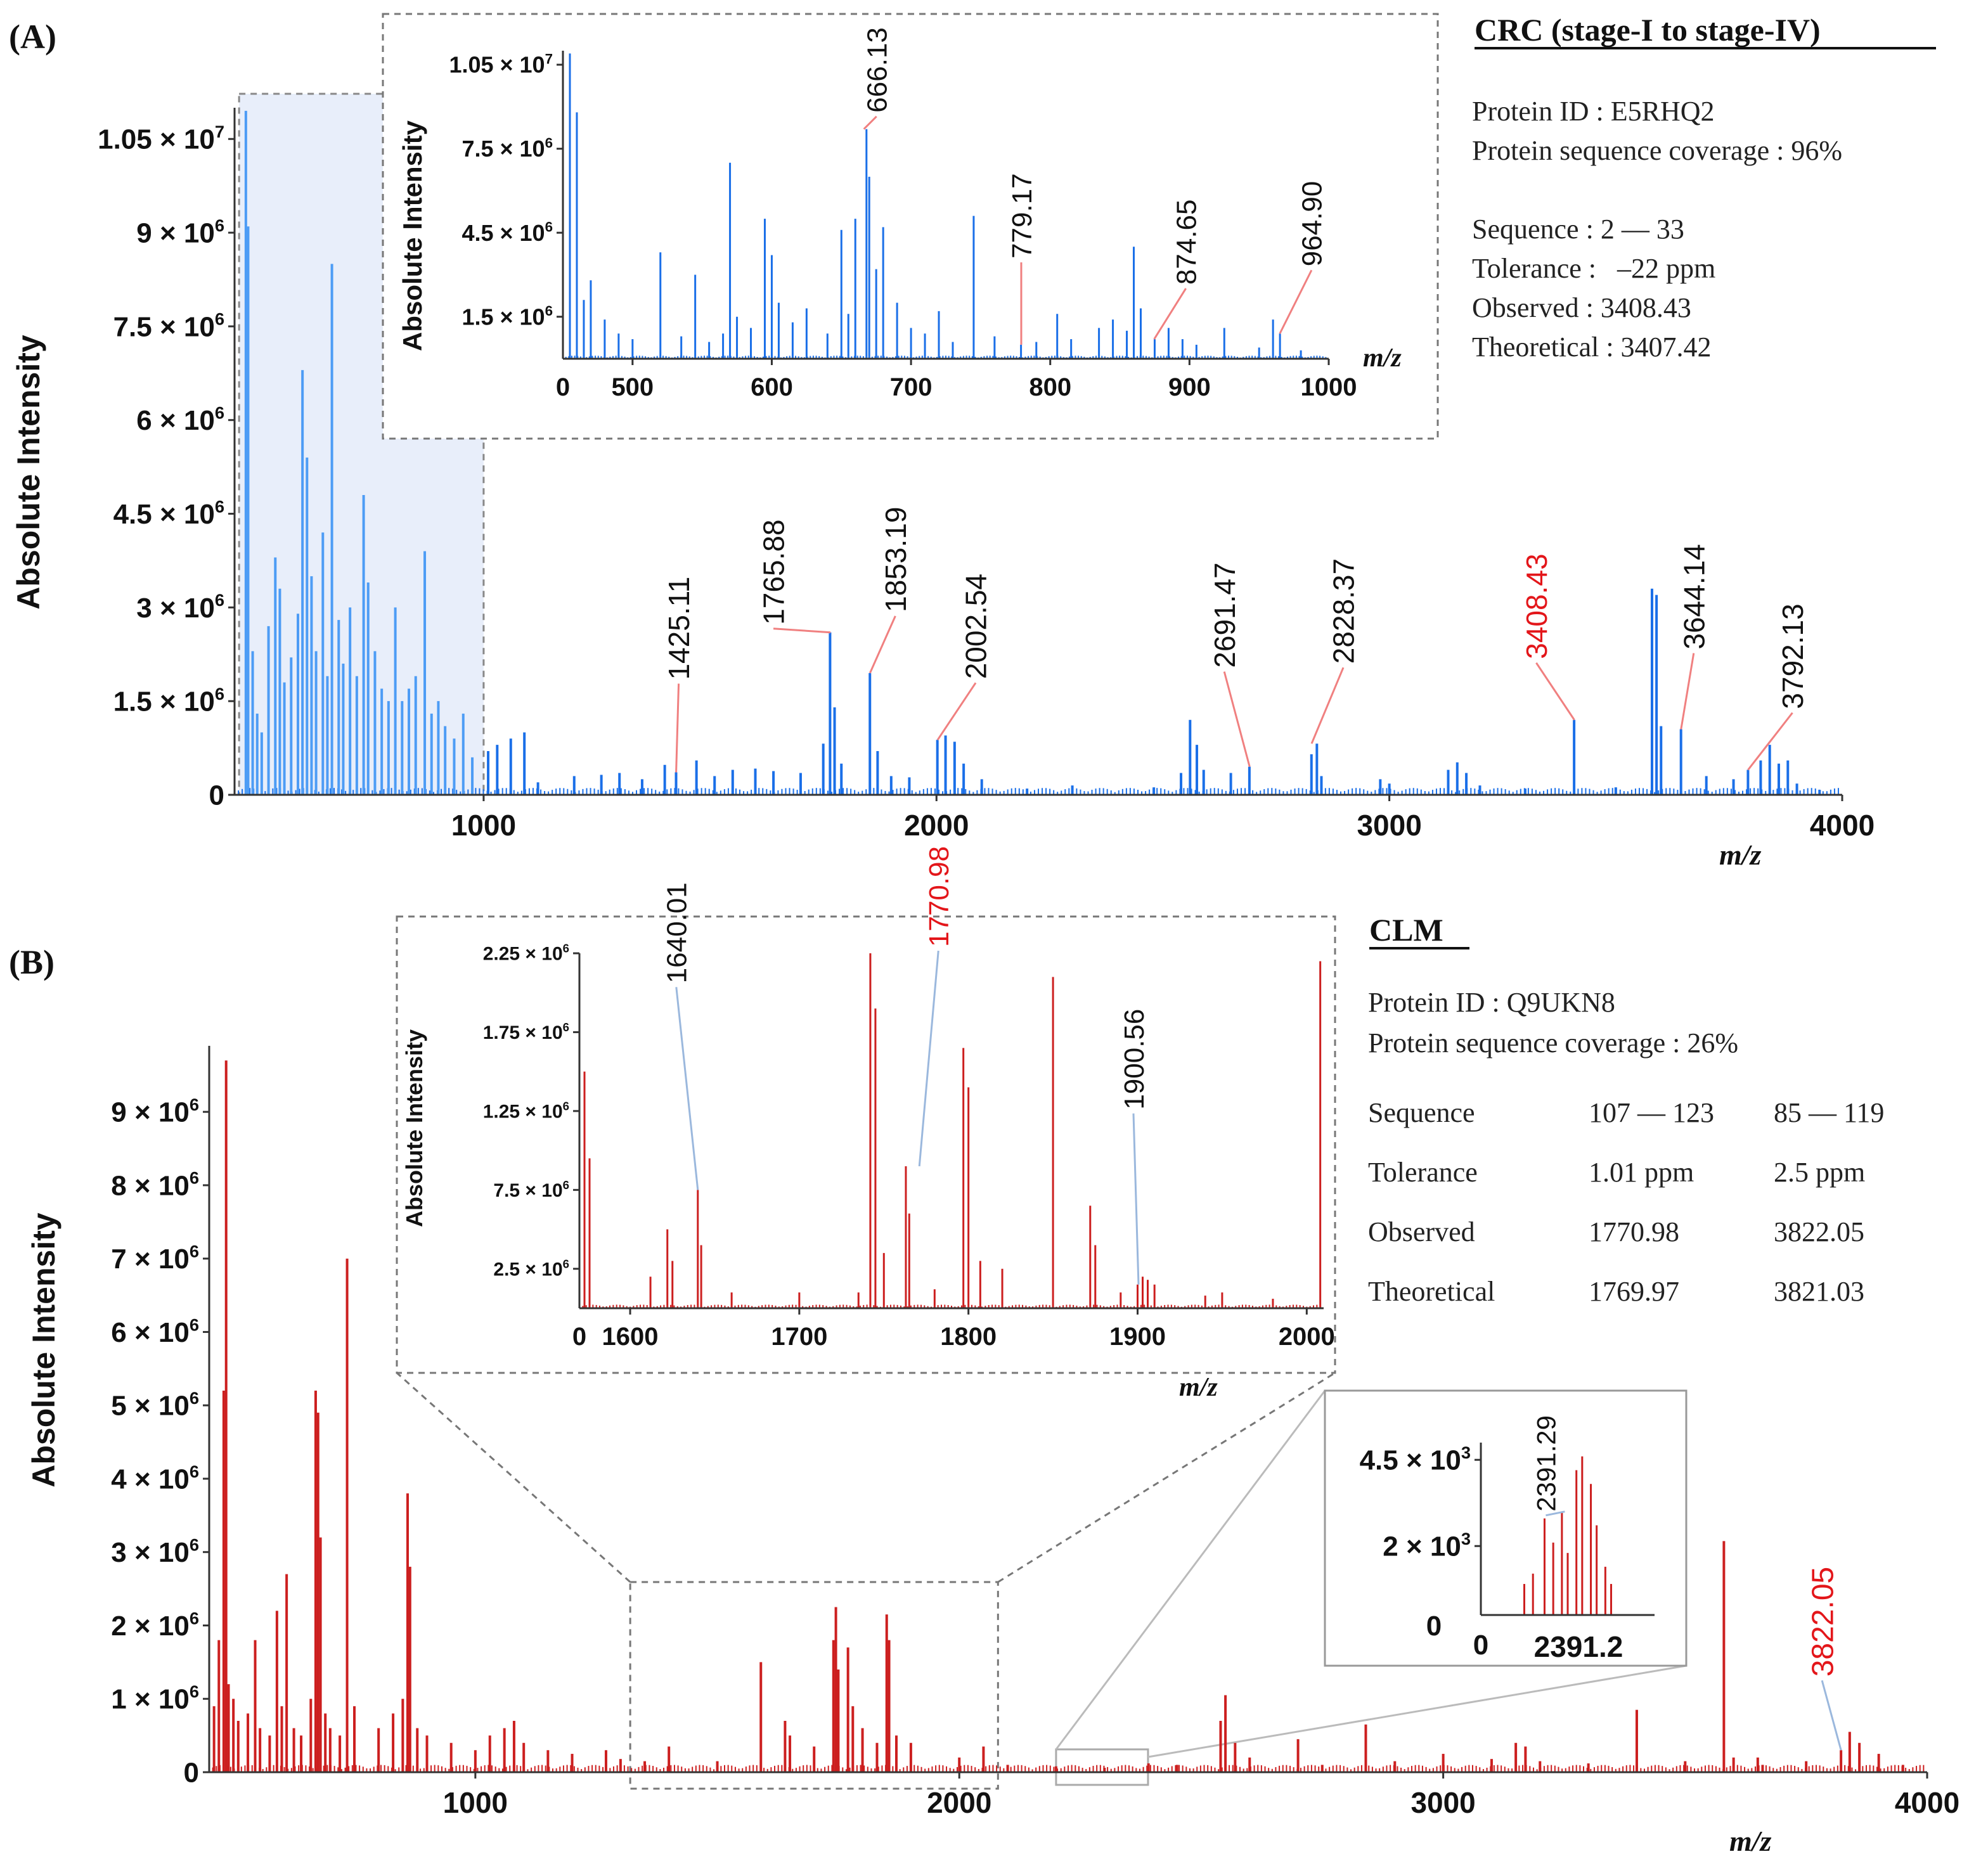 Image resolution: width=1988 pixels, height=1866 pixels. Describe the element at coordinates (168, 513) in the screenshot. I see `y-tick-label: 4.5 × 10⁶` at that location.